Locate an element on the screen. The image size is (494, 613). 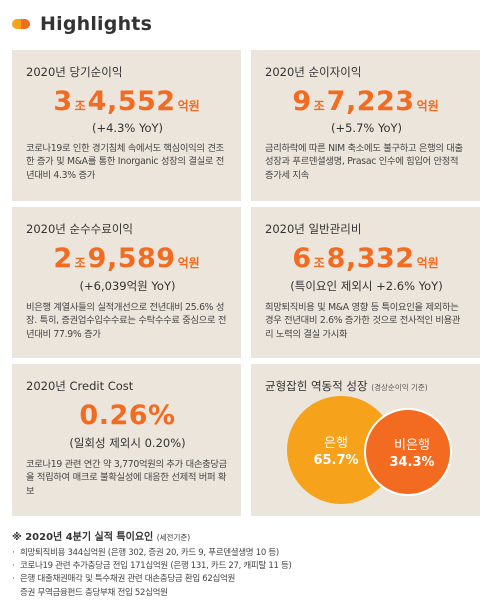
card-yoy: (+4.3% YoY) is located at coordinates (127, 128).